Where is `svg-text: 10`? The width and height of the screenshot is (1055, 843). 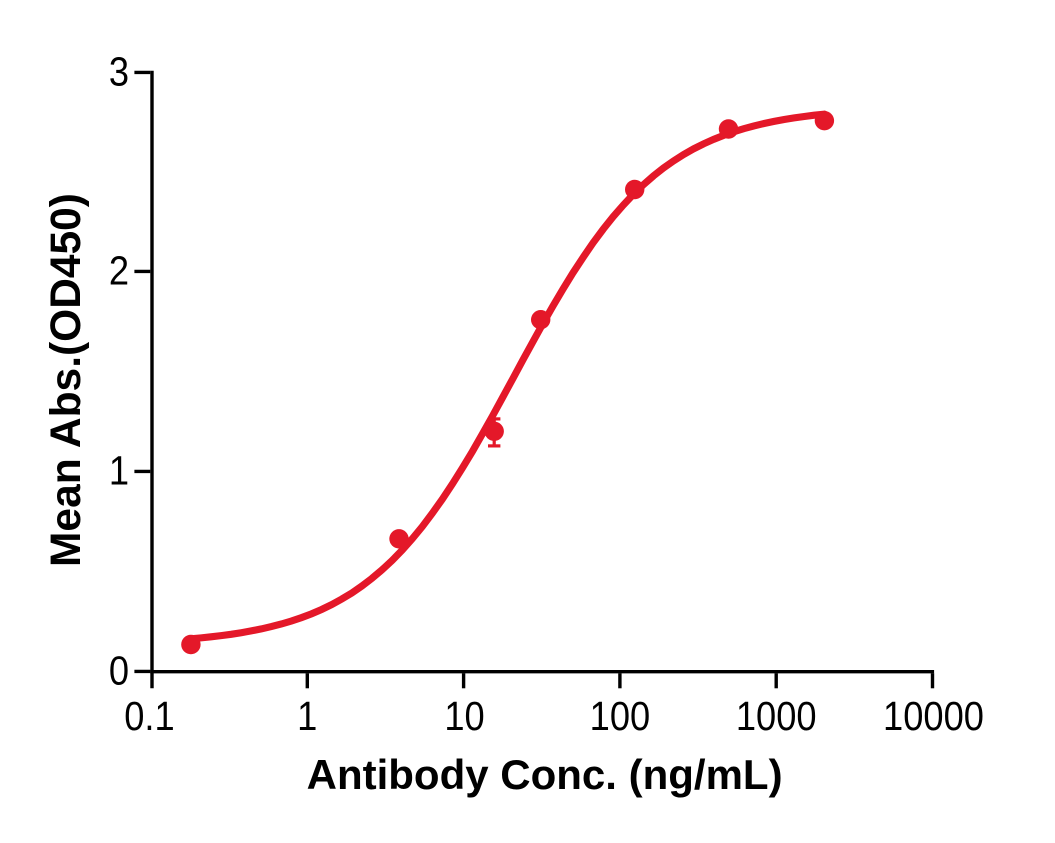 svg-text: 10 is located at coordinates (464, 717).